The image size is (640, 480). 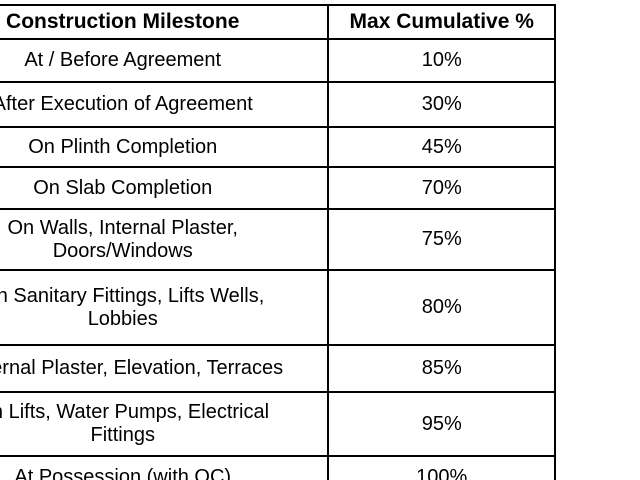 I want to click on milestone-cell: On Walls, Internal Plaster, Doors/Windows, so click(x=165, y=239).